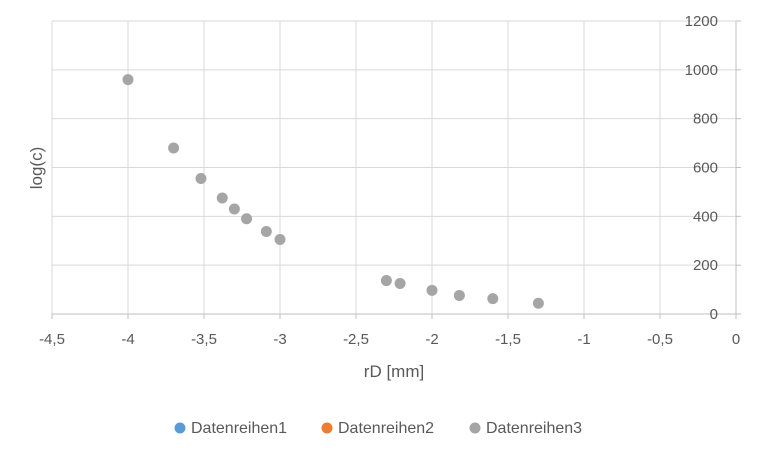  I want to click on x-tick-label: -3, so click(279, 339).